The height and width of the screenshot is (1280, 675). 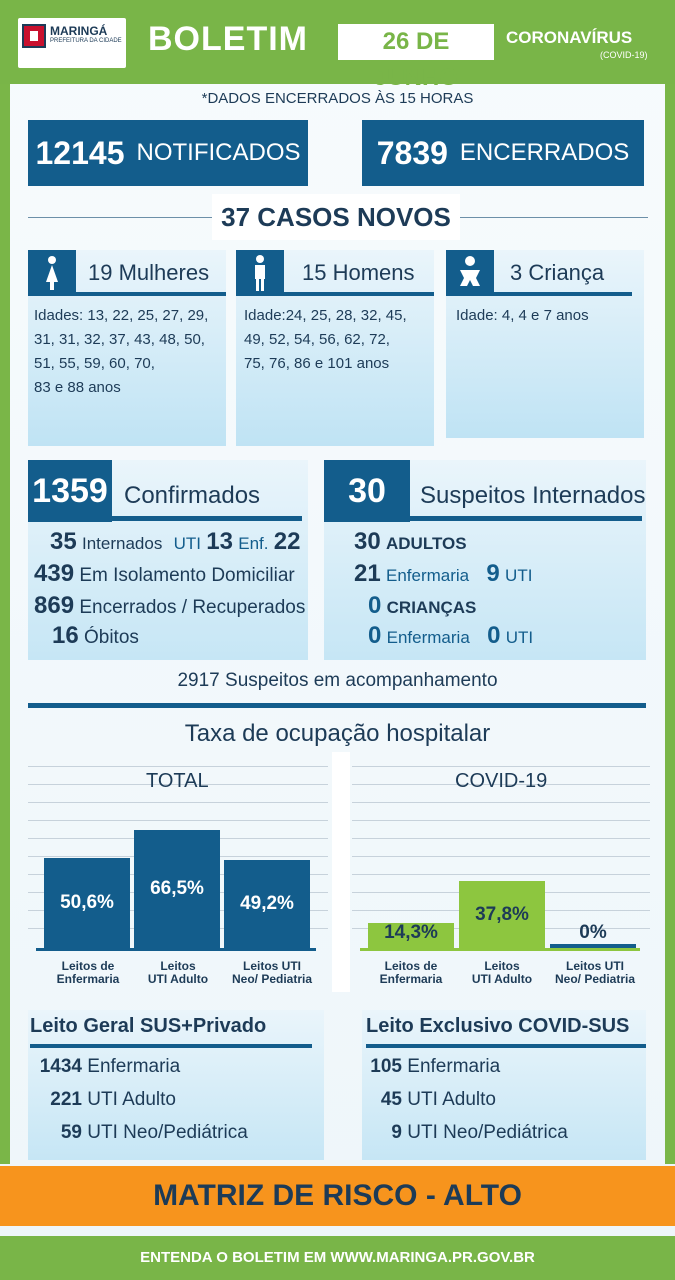 What do you see at coordinates (593, 935) in the screenshot?
I see `chart-bar-neo-icu: 0%` at bounding box center [593, 935].